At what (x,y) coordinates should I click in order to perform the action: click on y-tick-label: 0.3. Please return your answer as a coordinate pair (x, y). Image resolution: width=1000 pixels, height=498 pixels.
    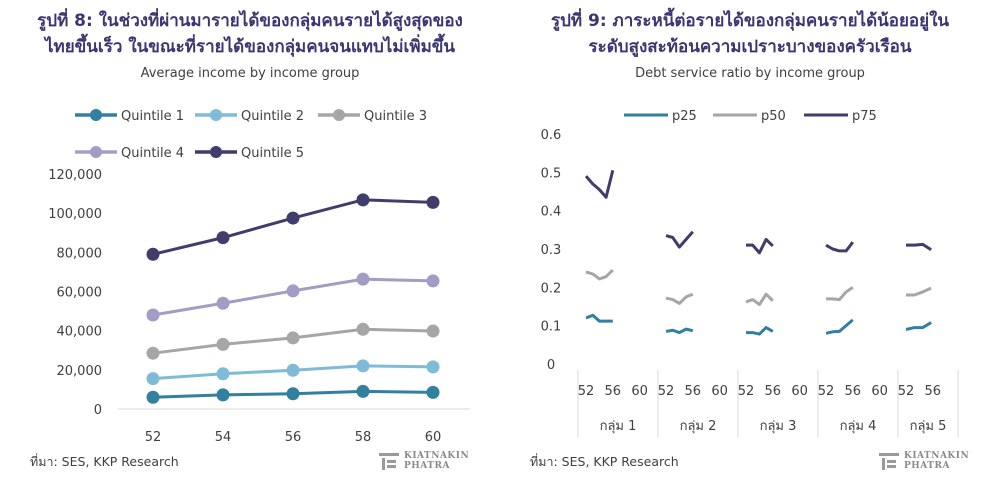
    Looking at the image, I should click on (551, 250).